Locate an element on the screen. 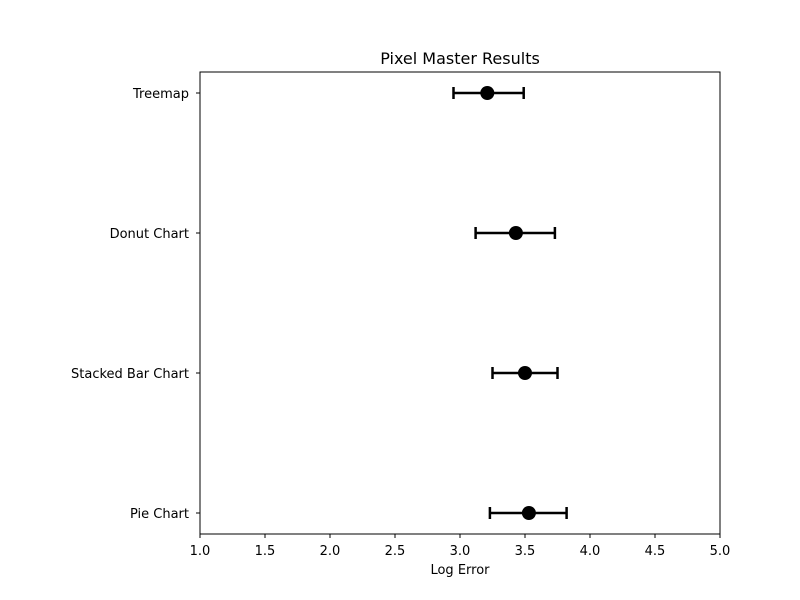 Image resolution: width=800 pixels, height=600 pixels. x-tick-label: 2.5 is located at coordinates (395, 551).